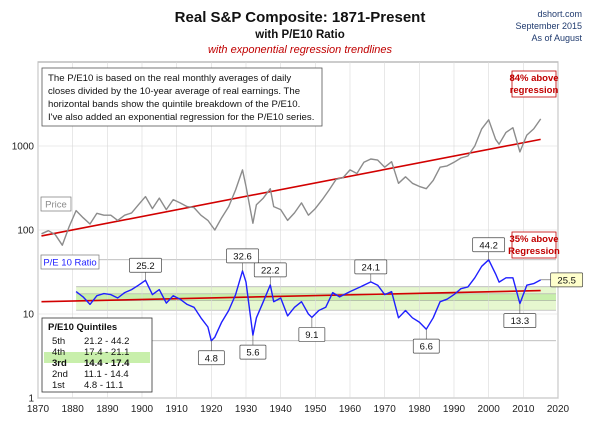 The width and height of the screenshot is (590, 435). I want to click on y-tick-label: 100, so click(25, 231).